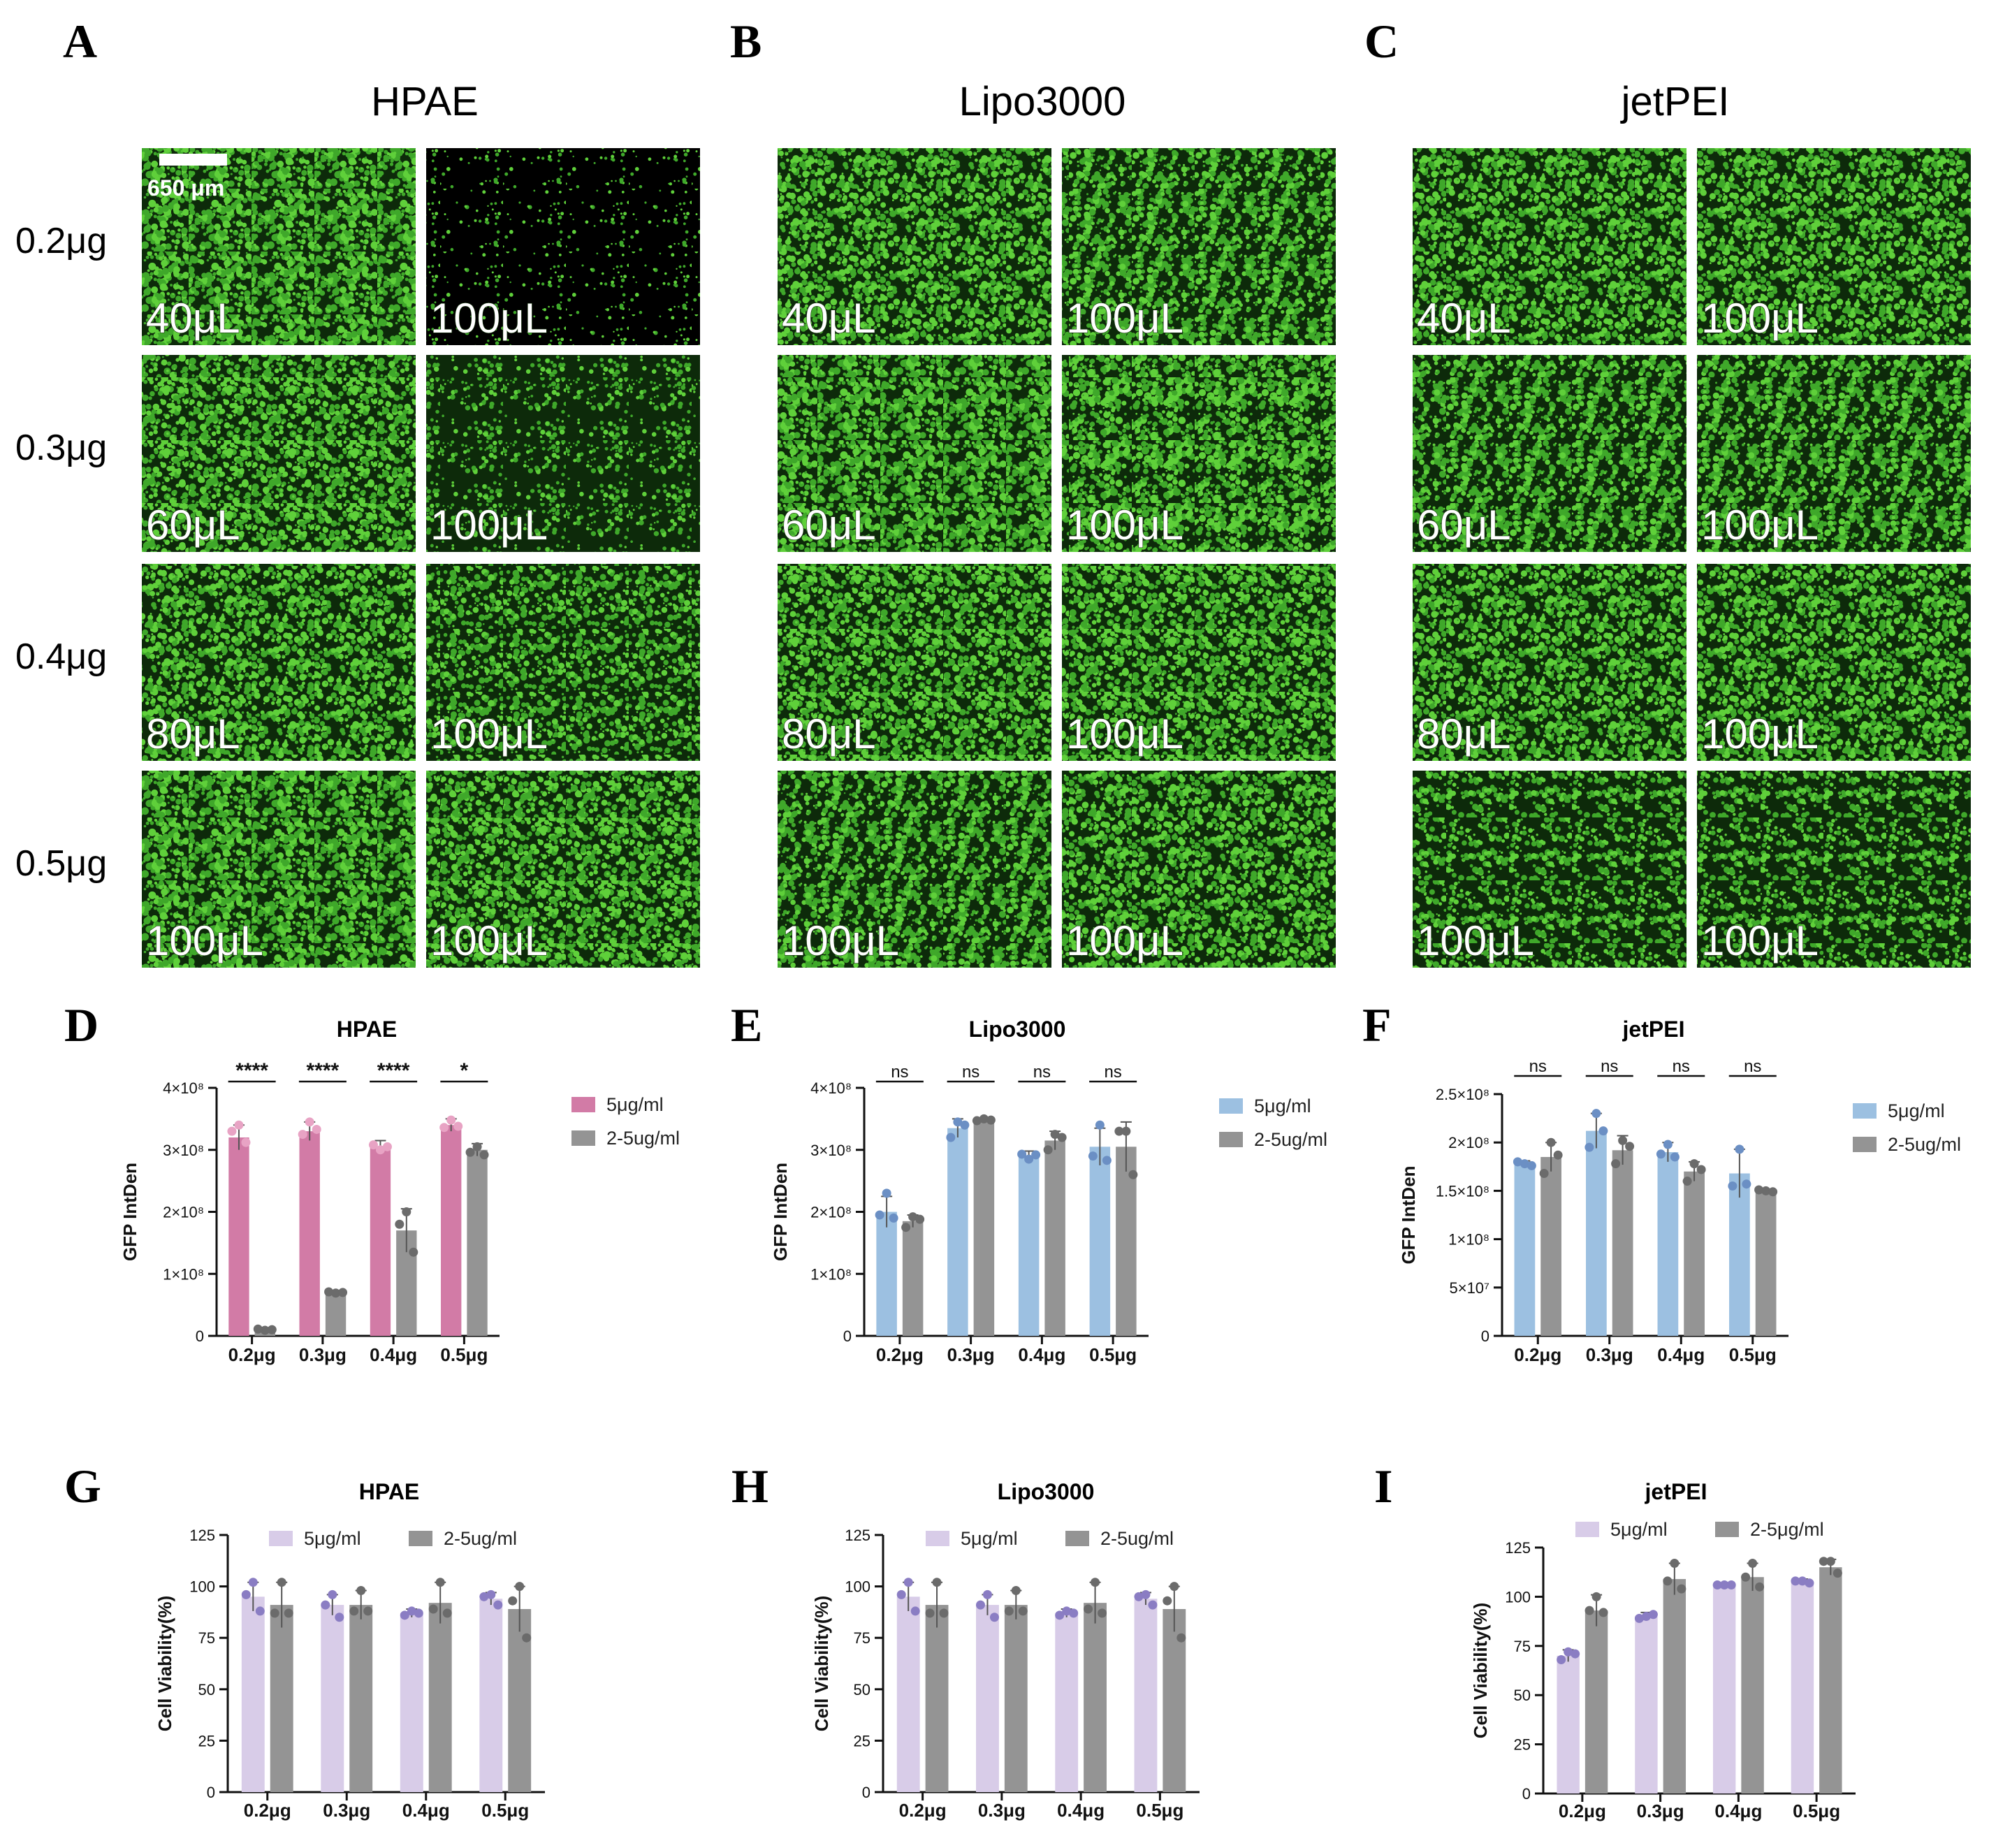  What do you see at coordinates (749, 1486) in the screenshot?
I see `panel-letter: H` at bounding box center [749, 1486].